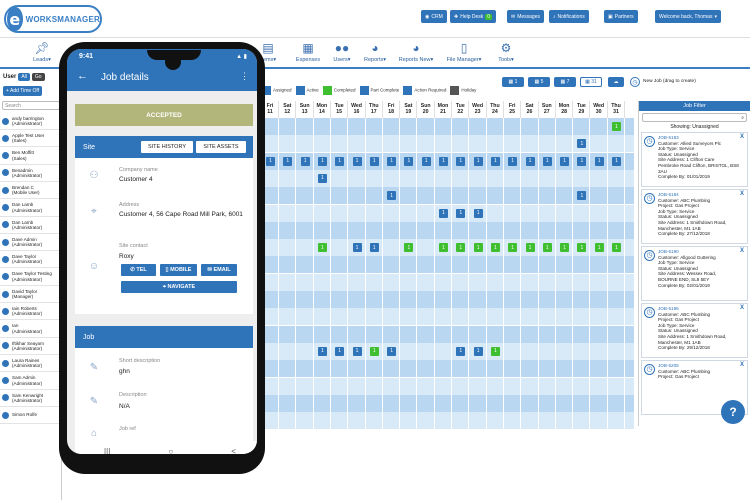  Describe the element at coordinates (30, 173) in the screenshot. I see `user-row: Benadmin (Administrator)` at that location.